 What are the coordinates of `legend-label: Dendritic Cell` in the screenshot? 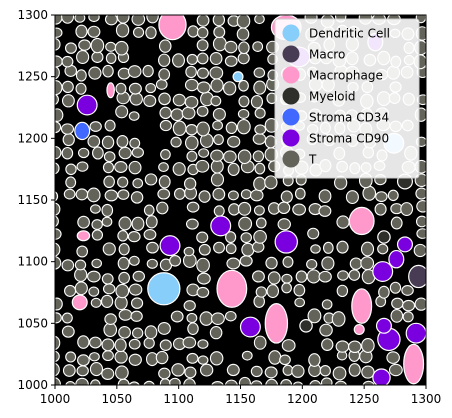 It's located at (349, 34).